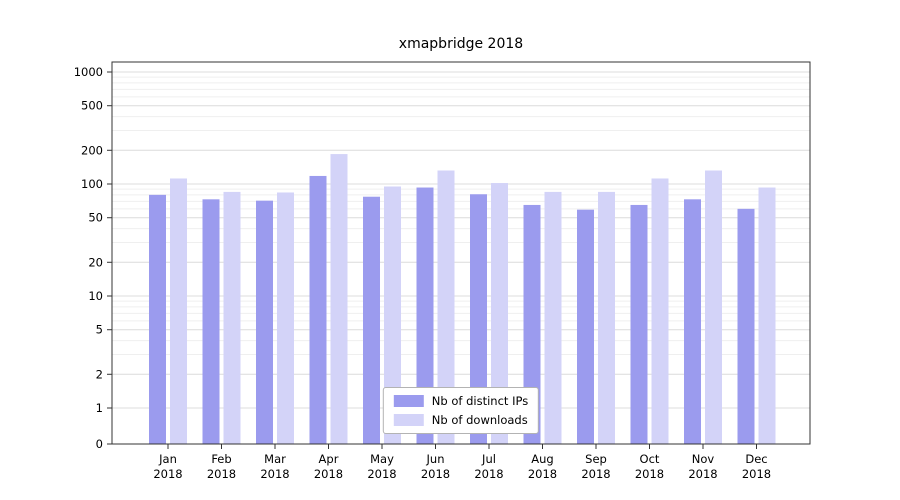  Describe the element at coordinates (479, 420) in the screenshot. I see `legend-label-downloads: Nb of downloads` at that location.